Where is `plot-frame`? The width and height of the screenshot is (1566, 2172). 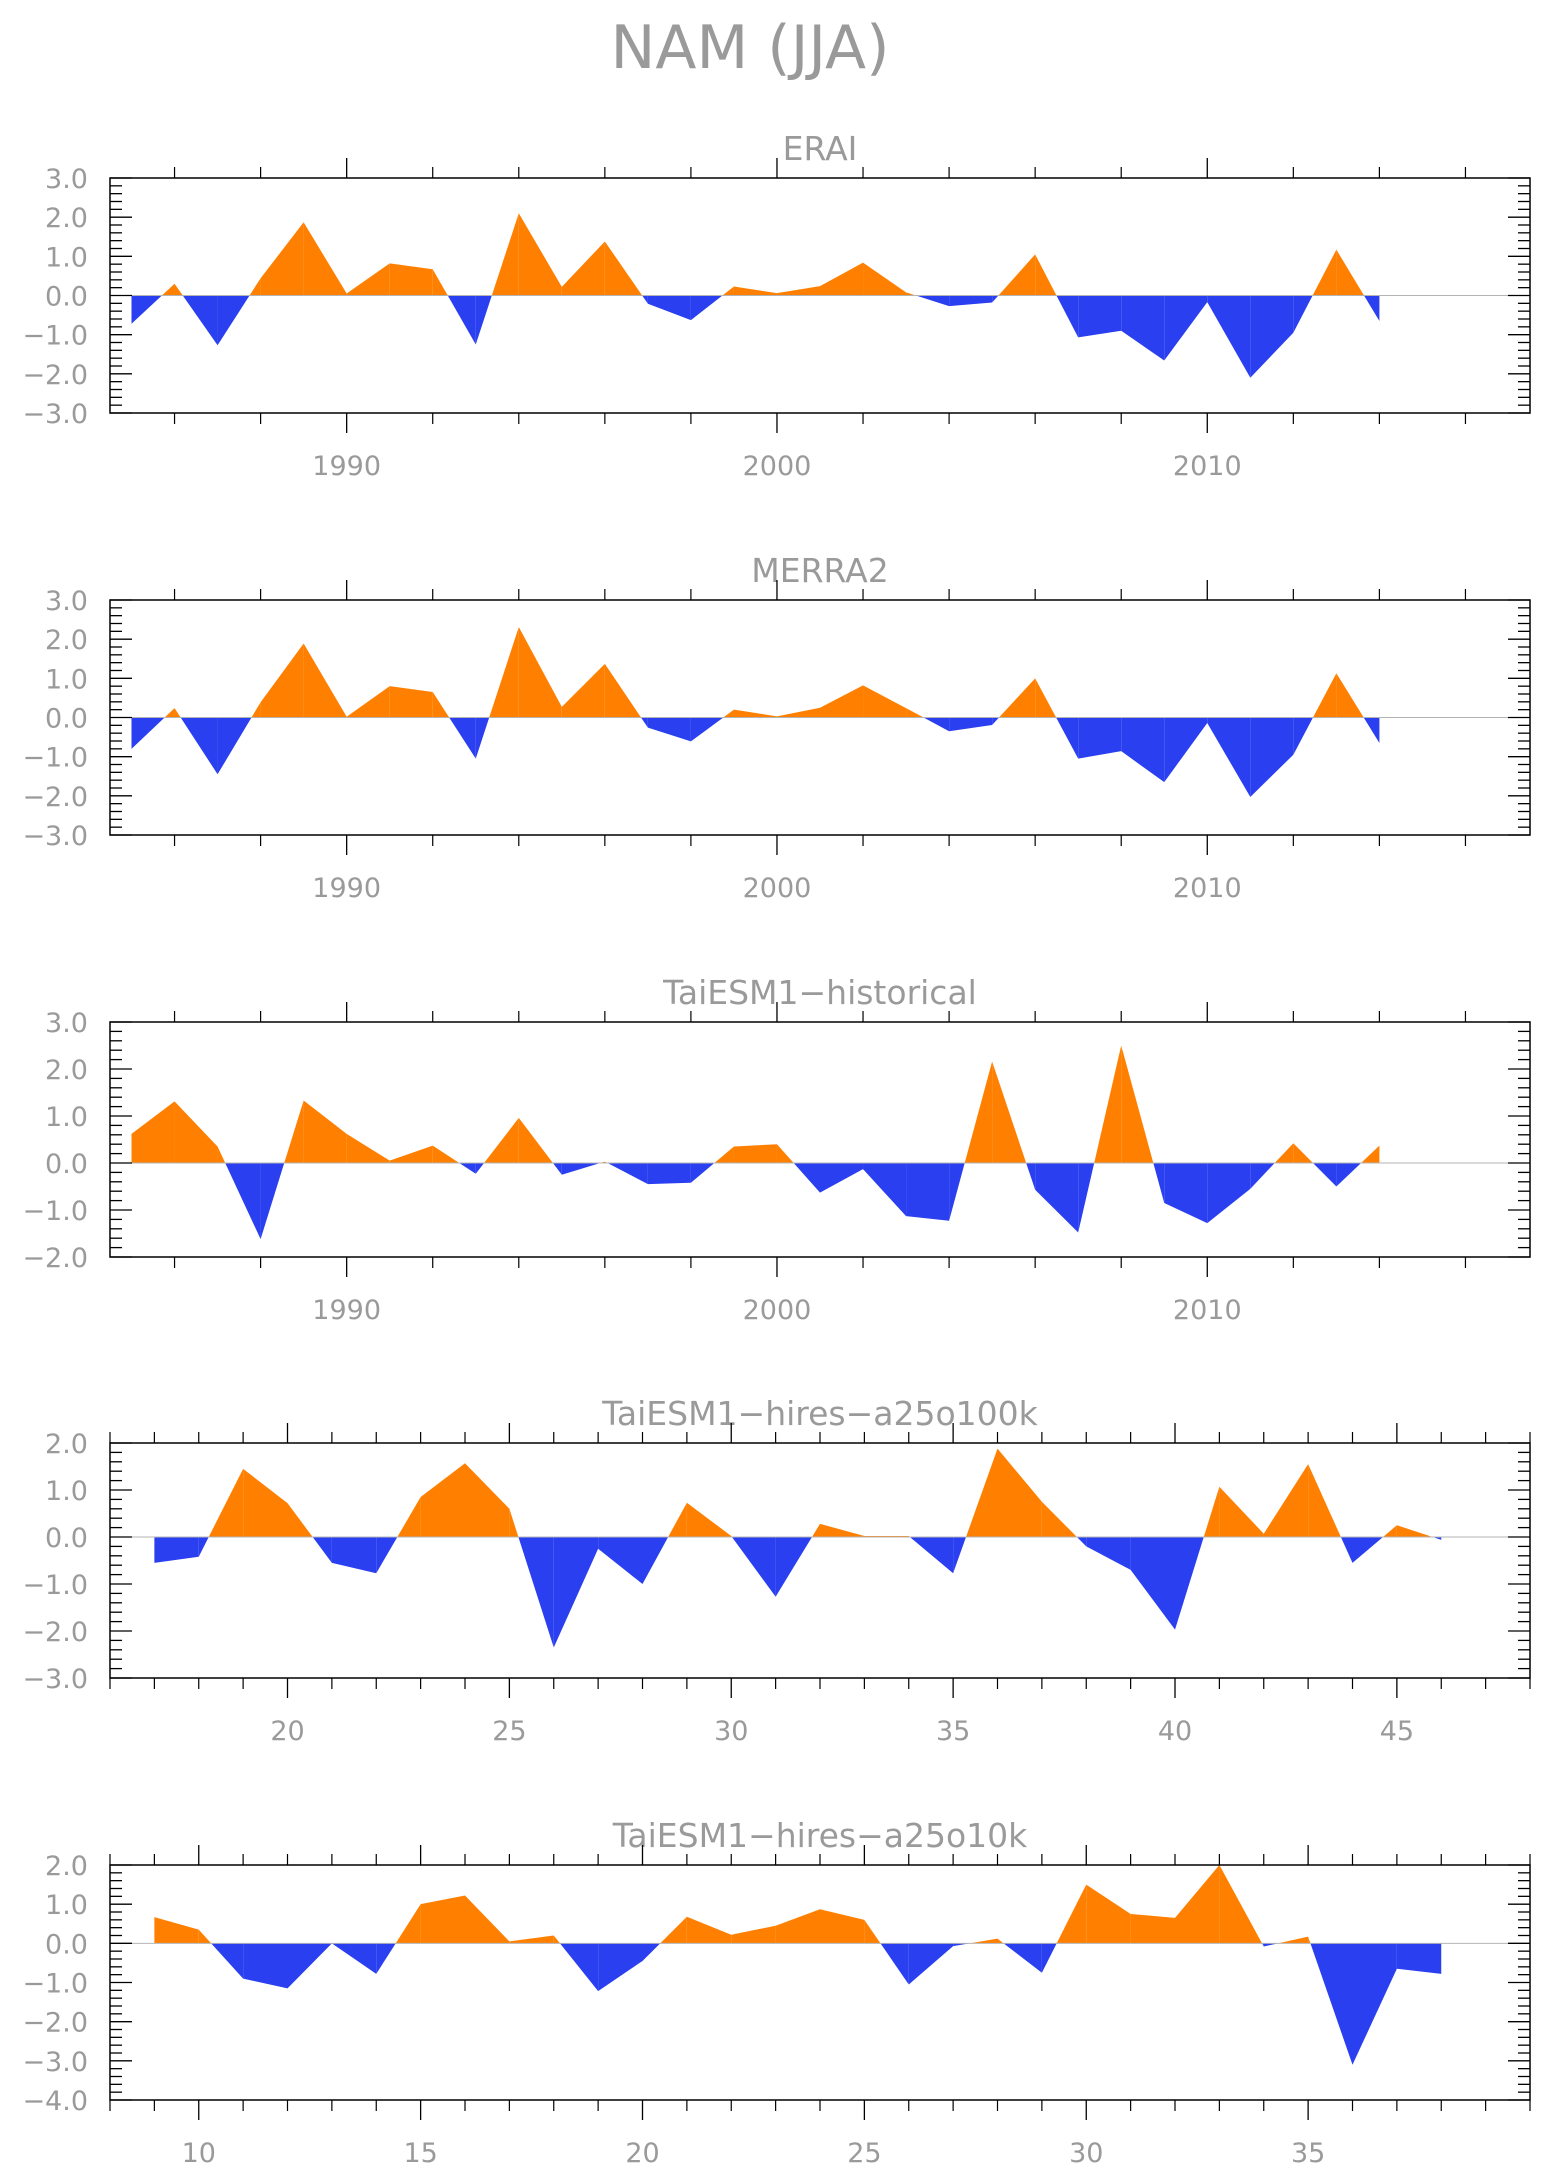
plot-frame is located at coordinates (820, 1560).